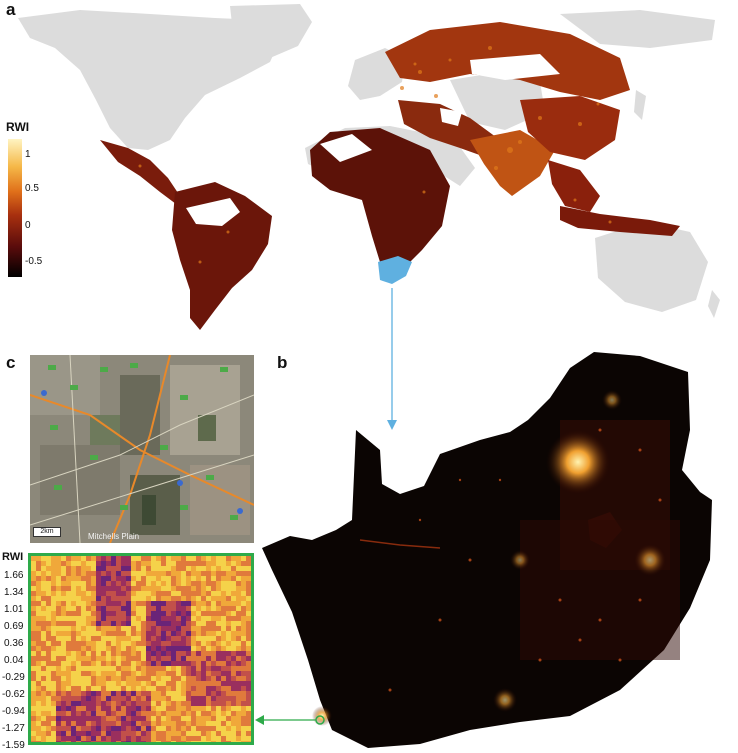  Describe the element at coordinates (14, 660) in the screenshot. I see `grid-legend-tick: 0.04` at that location.